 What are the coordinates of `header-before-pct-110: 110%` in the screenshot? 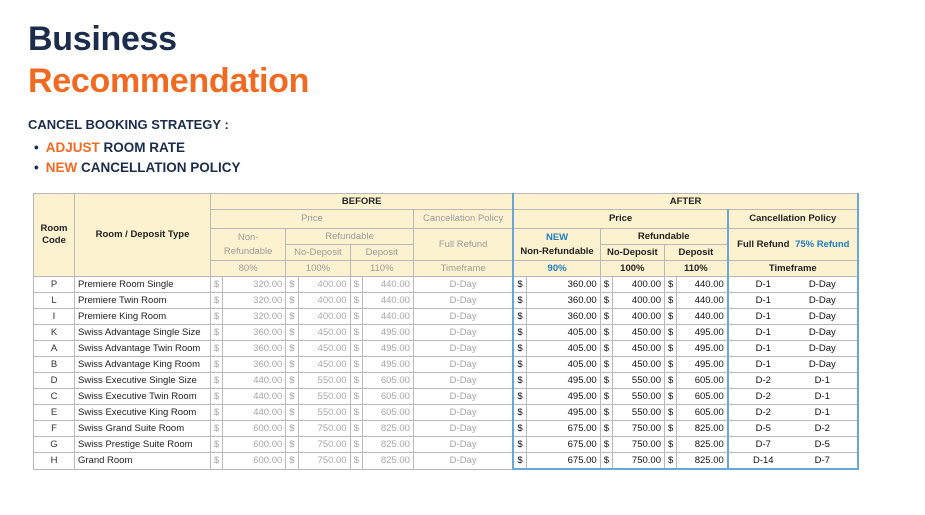 It's located at (381, 268).